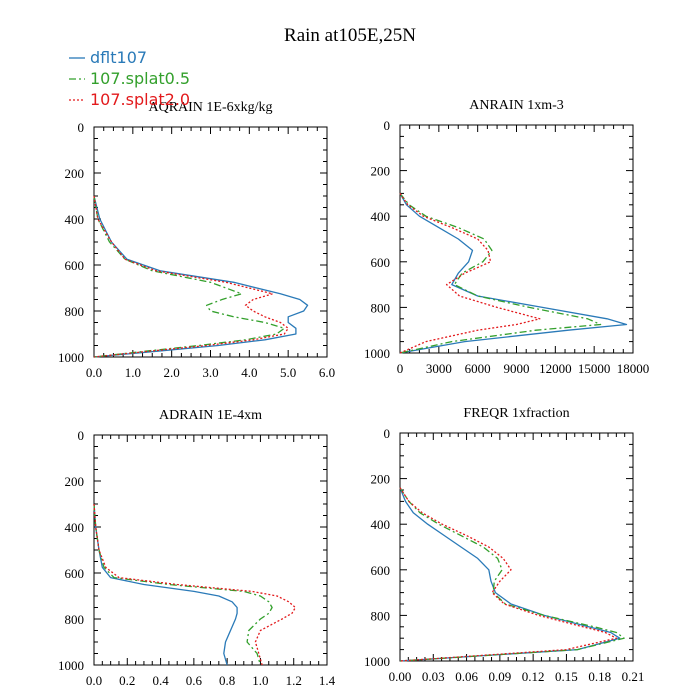 This screenshot has width=700, height=700. What do you see at coordinates (517, 368) in the screenshot?
I see `x-tick-label: 9000` at bounding box center [517, 368].